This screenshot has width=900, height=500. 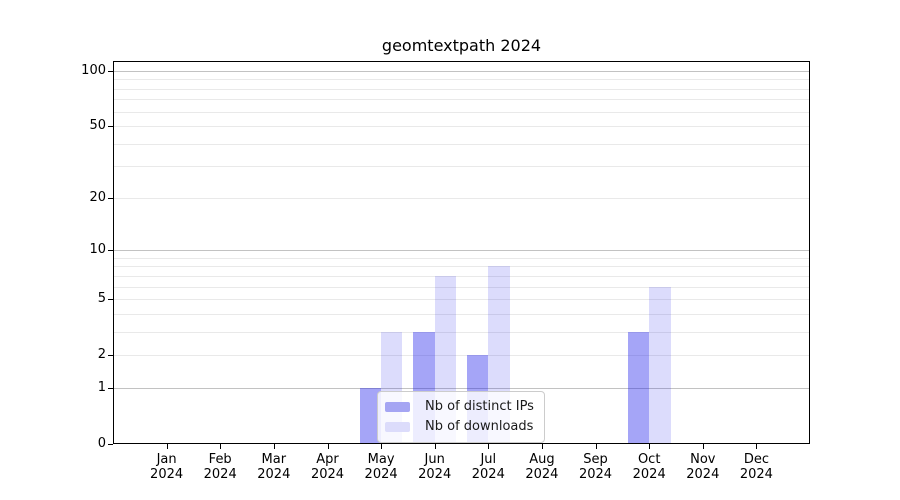 I want to click on bar-distinct-ips-oct, so click(x=638, y=387).